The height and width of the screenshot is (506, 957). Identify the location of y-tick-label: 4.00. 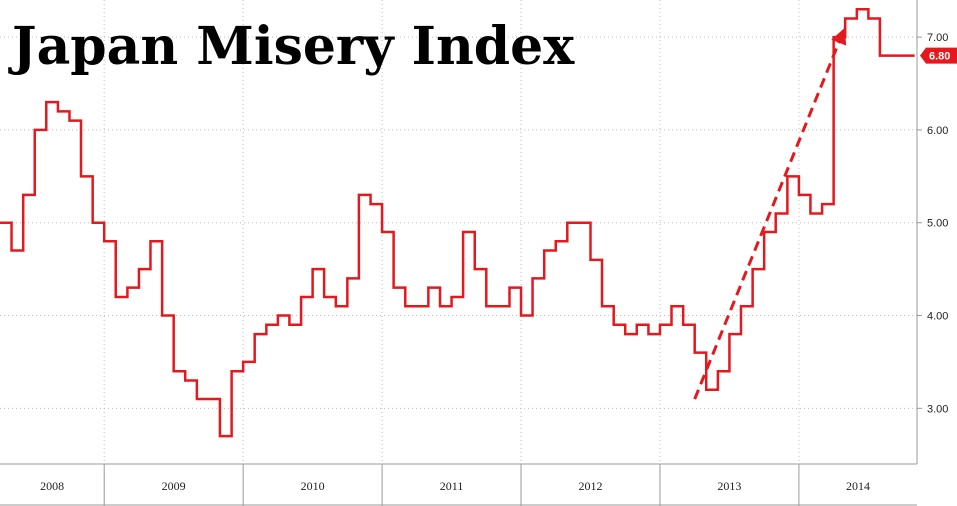
(937, 317).